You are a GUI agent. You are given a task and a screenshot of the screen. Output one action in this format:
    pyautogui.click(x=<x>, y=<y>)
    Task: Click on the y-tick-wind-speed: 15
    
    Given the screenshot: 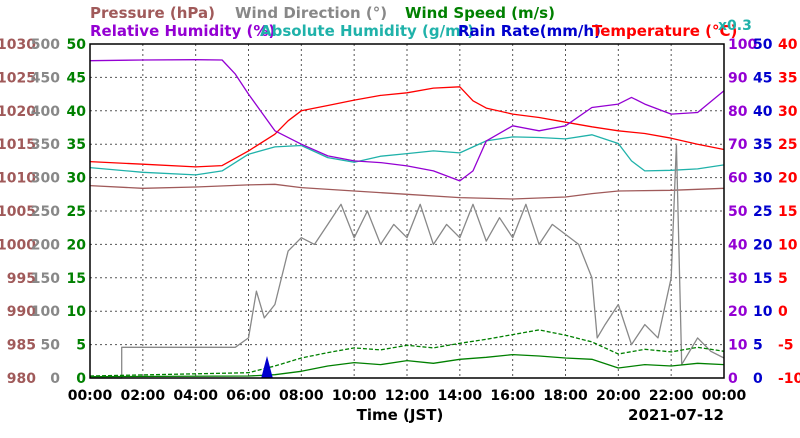 What is the action you would take?
    pyautogui.click(x=76, y=279)
    